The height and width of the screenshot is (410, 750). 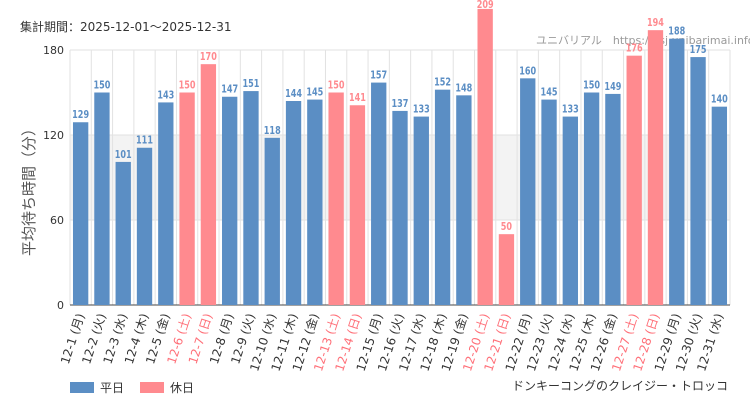 What do you see at coordinates (719, 100) in the screenshot?
I see `data-label: 140` at bounding box center [719, 100].